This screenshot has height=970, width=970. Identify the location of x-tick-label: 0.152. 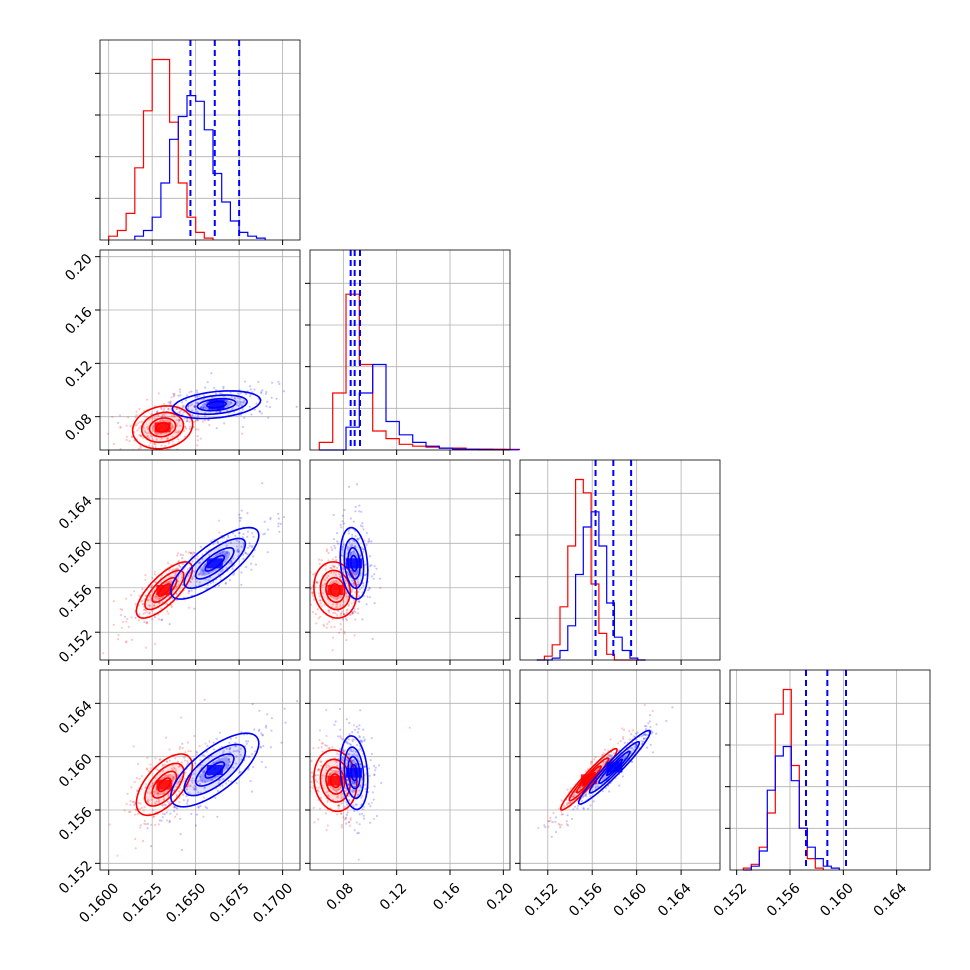
(542, 900).